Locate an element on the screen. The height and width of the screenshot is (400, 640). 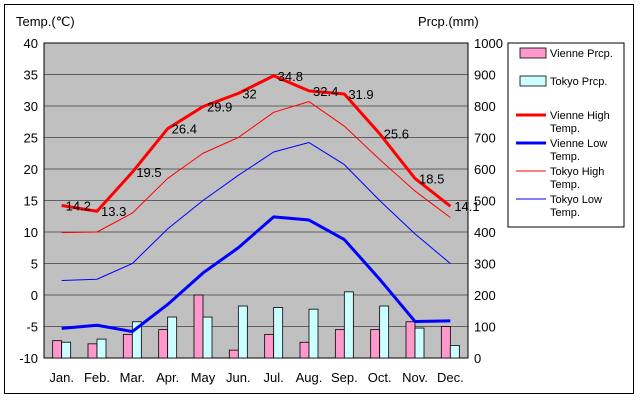
right-tick-label: 400 is located at coordinates (485, 232).